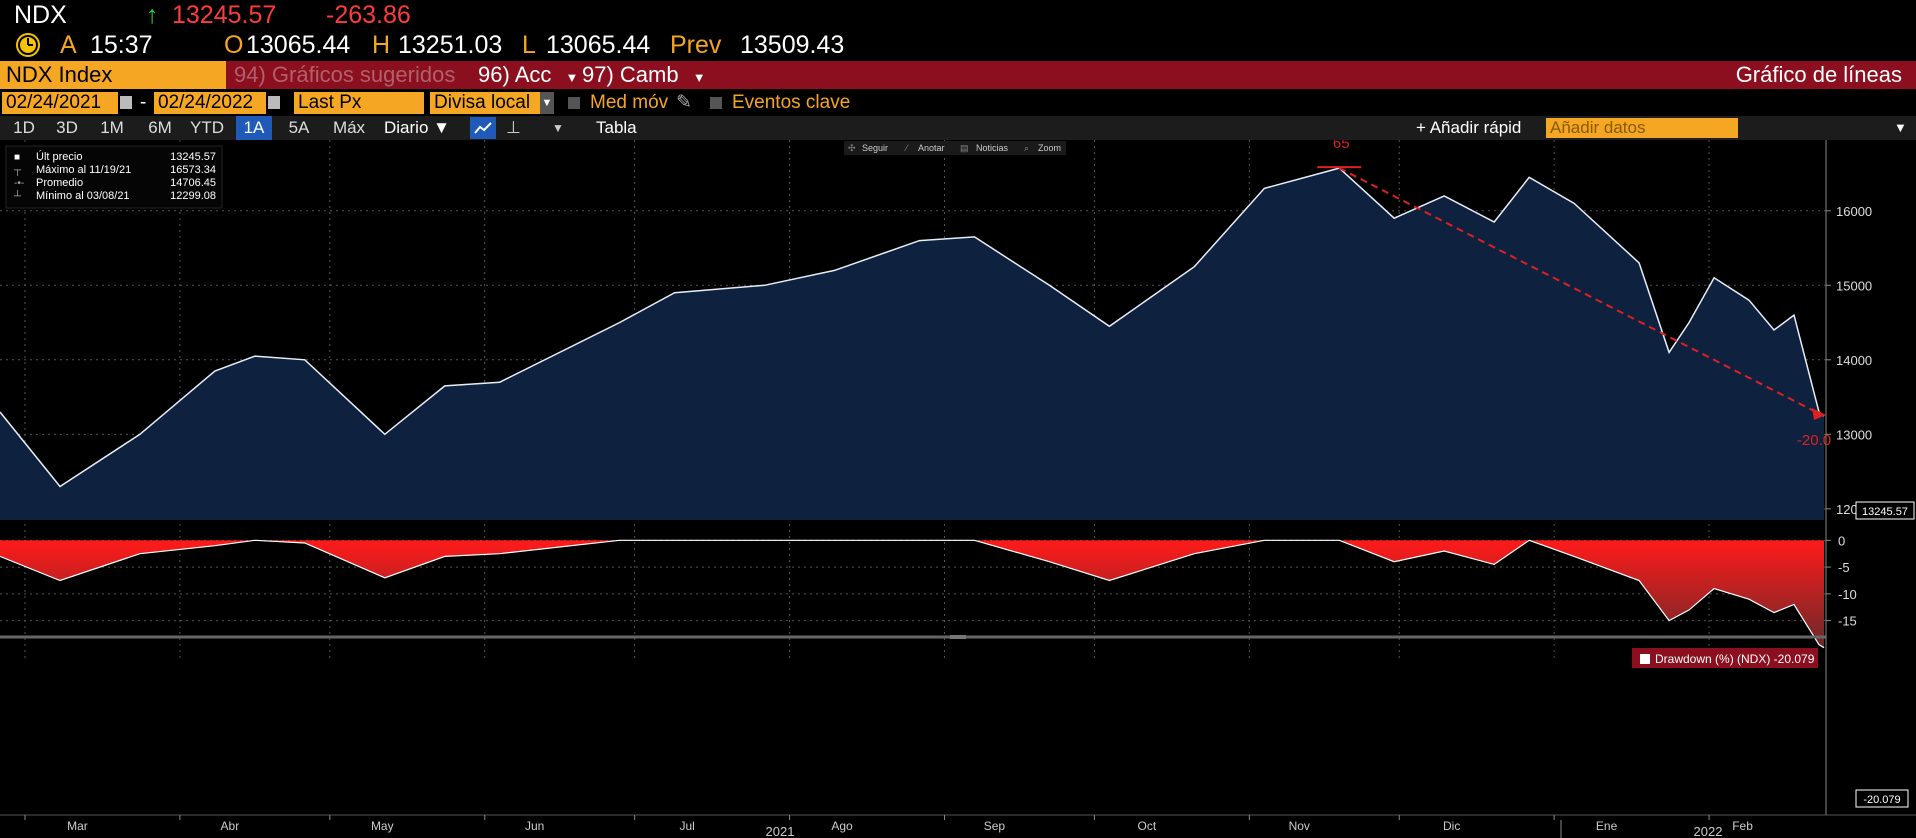  What do you see at coordinates (17, 157) in the screenshot?
I see `legend-icon: ■` at bounding box center [17, 157].